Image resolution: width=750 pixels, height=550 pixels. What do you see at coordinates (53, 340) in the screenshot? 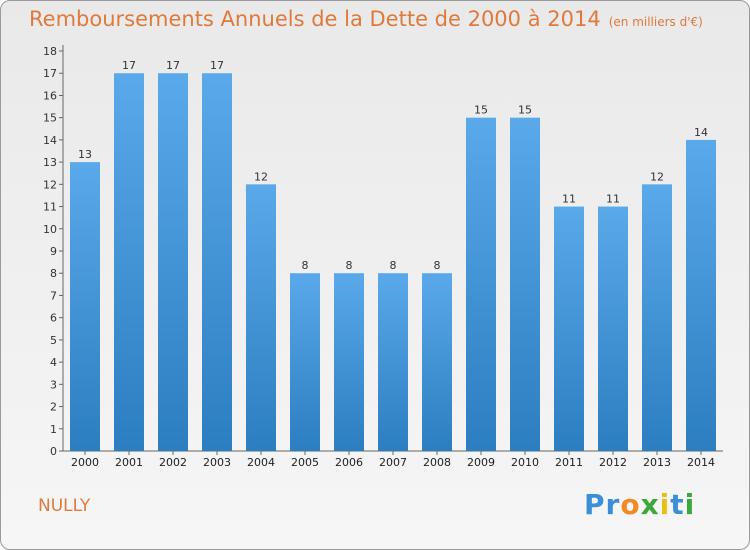
I see `y-tick-label: 5` at bounding box center [53, 340].